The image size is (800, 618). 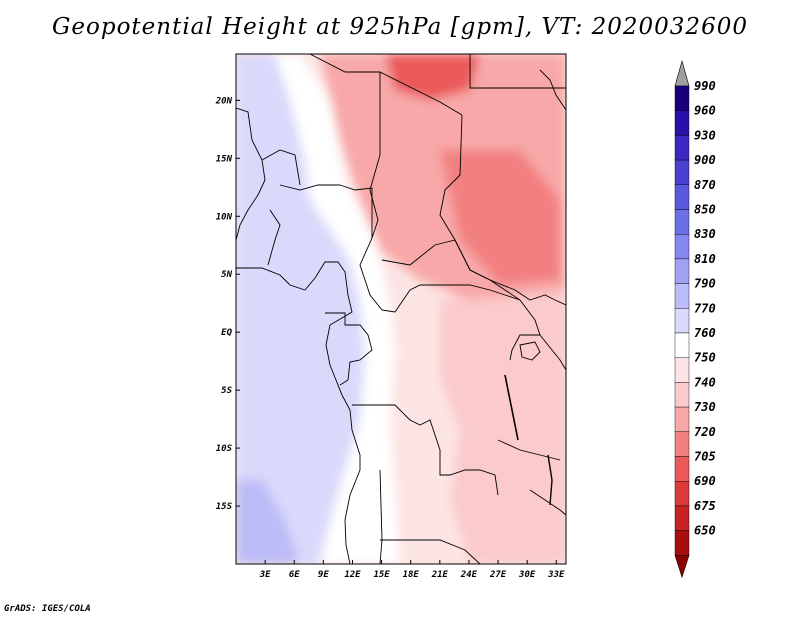 What do you see at coordinates (309, 187) in the screenshot?
I see `border-niger-nigeria` at bounding box center [309, 187].